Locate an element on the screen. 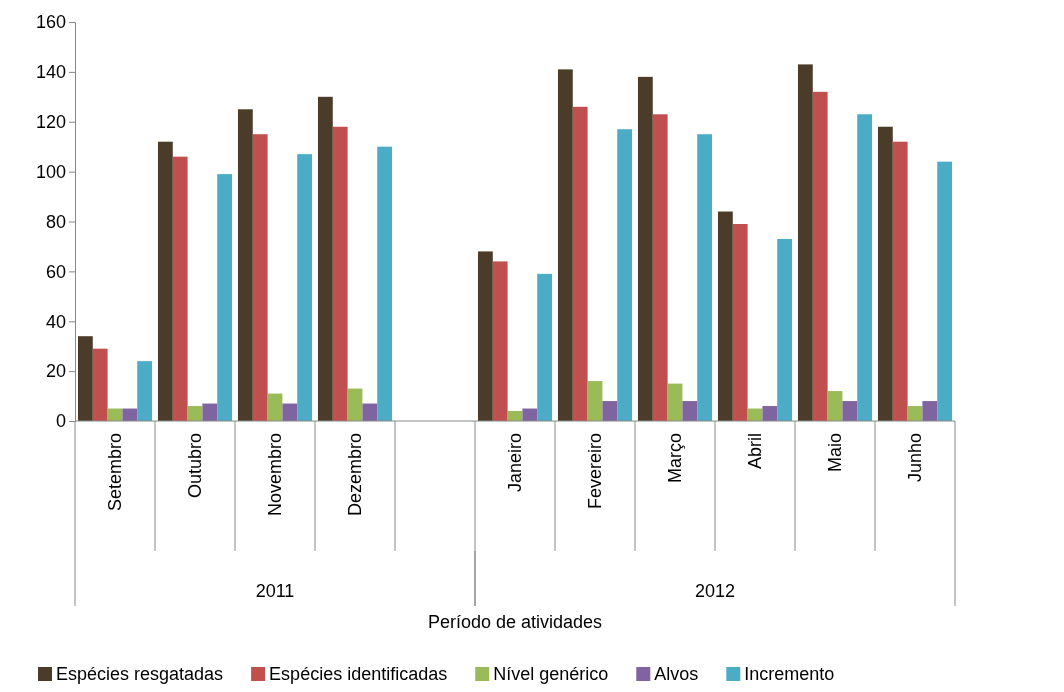 The image size is (1064, 692). text: 2012 is located at coordinates (715, 591).